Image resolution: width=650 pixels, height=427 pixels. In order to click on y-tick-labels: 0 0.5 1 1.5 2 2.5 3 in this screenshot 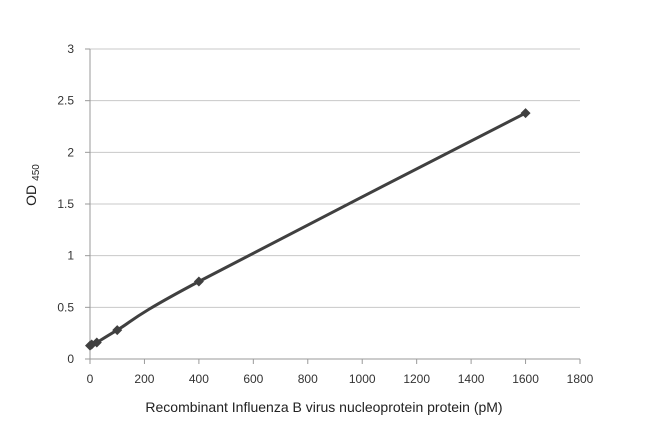, I will do `click(65, 204)`.